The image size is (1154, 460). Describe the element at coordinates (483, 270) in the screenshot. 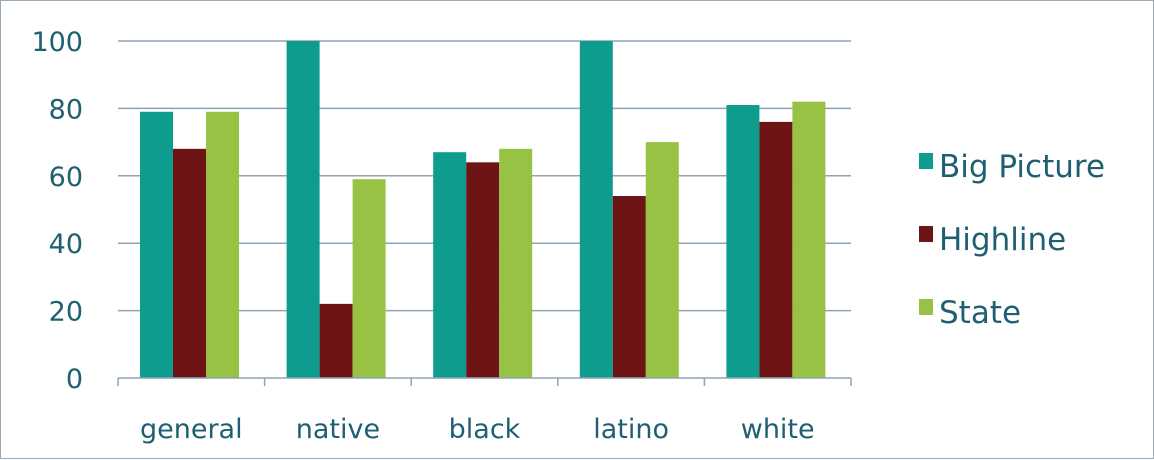

I see `bar-black-highline` at that location.